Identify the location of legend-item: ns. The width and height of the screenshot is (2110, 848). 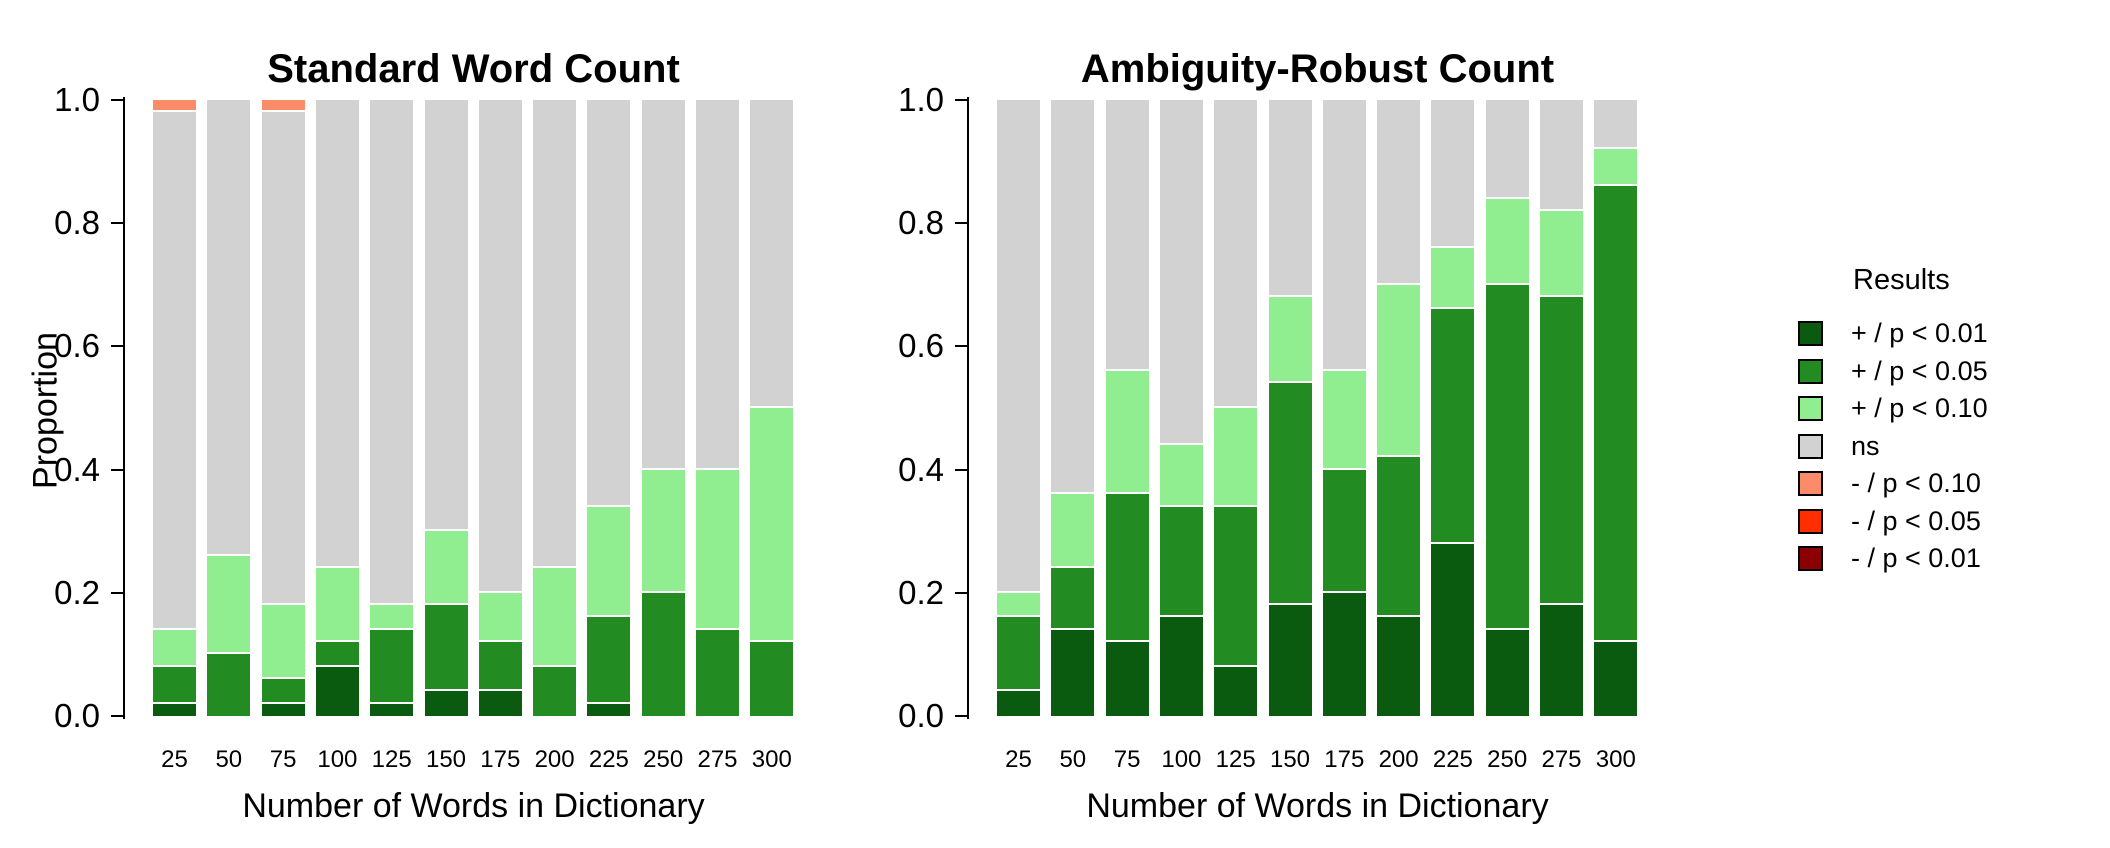
(1893, 447).